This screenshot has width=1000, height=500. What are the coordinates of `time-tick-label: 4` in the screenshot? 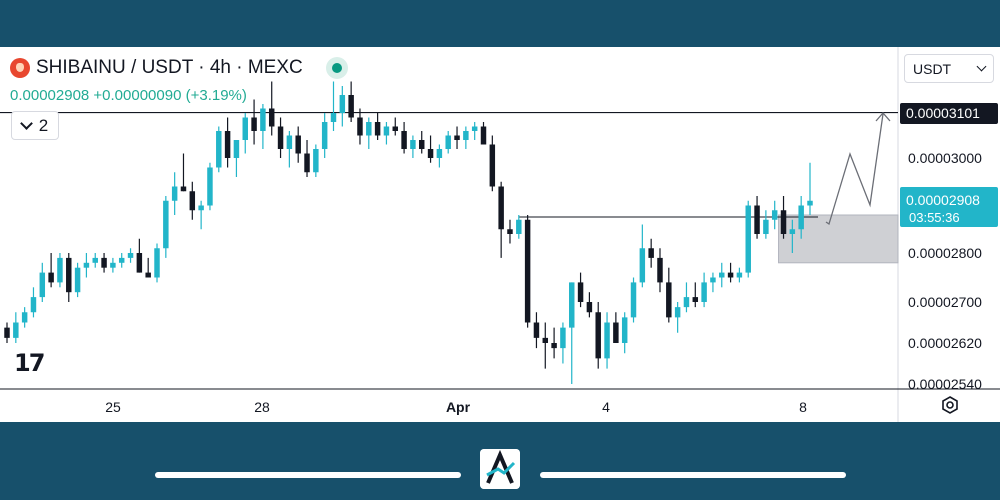 It's located at (606, 407).